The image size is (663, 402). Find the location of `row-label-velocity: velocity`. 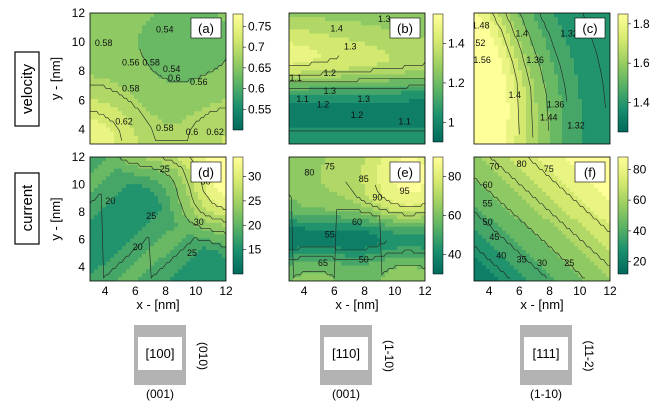

row-label-velocity: velocity is located at coordinates (27, 89).